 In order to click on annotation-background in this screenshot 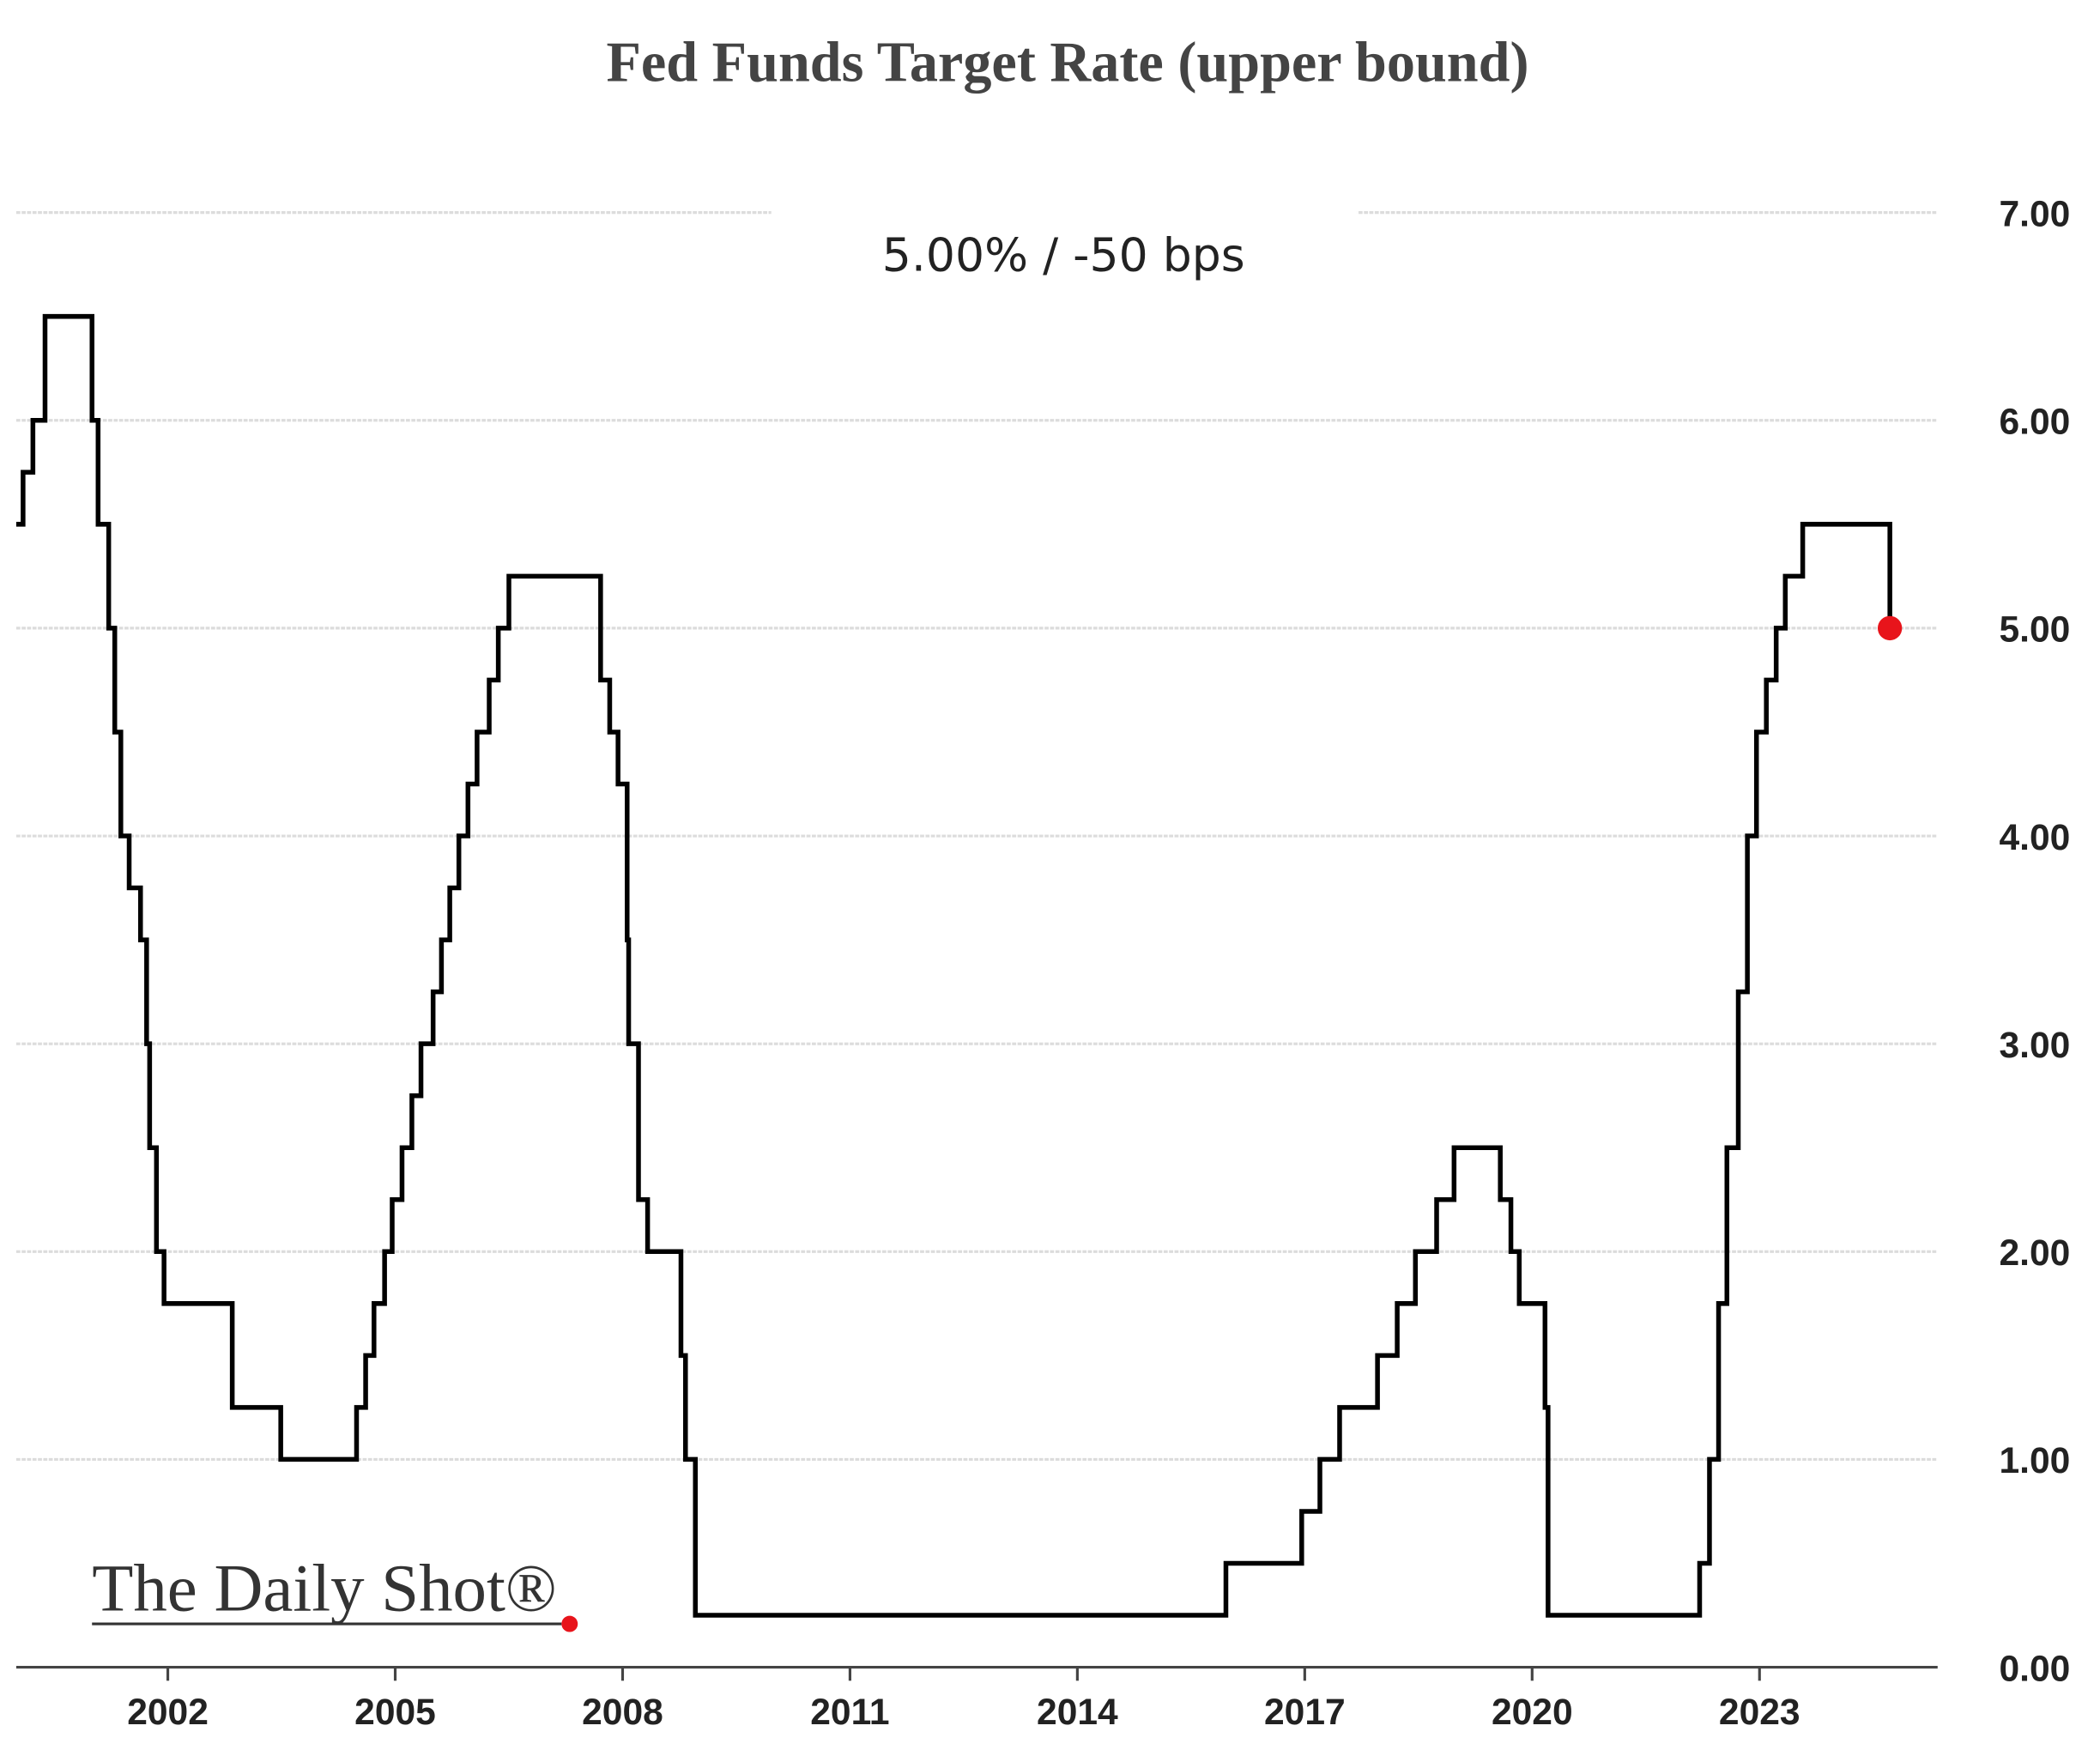, I will do `click(1064, 244)`.